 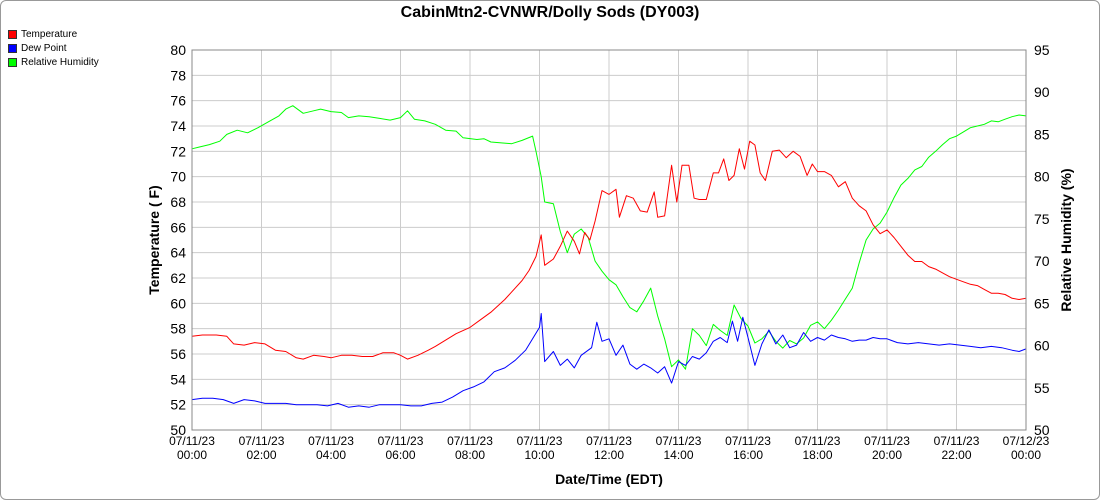 What do you see at coordinates (887, 455) in the screenshot?
I see `x-tick-time: 20:00` at bounding box center [887, 455].